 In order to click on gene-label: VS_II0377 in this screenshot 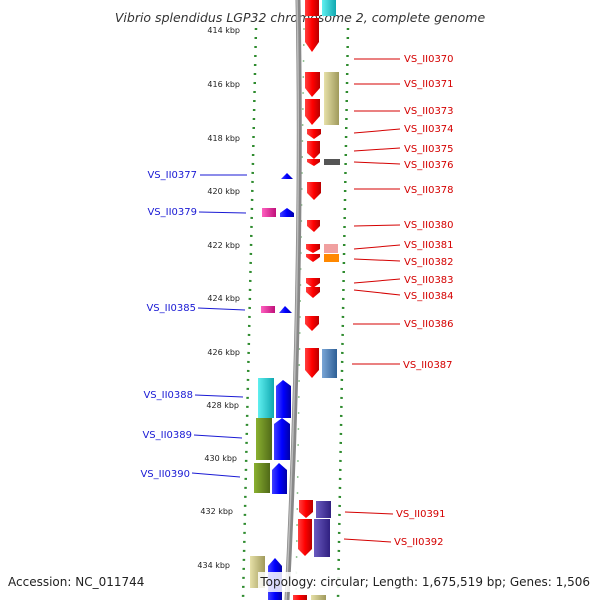, I will do `click(172, 175)`.